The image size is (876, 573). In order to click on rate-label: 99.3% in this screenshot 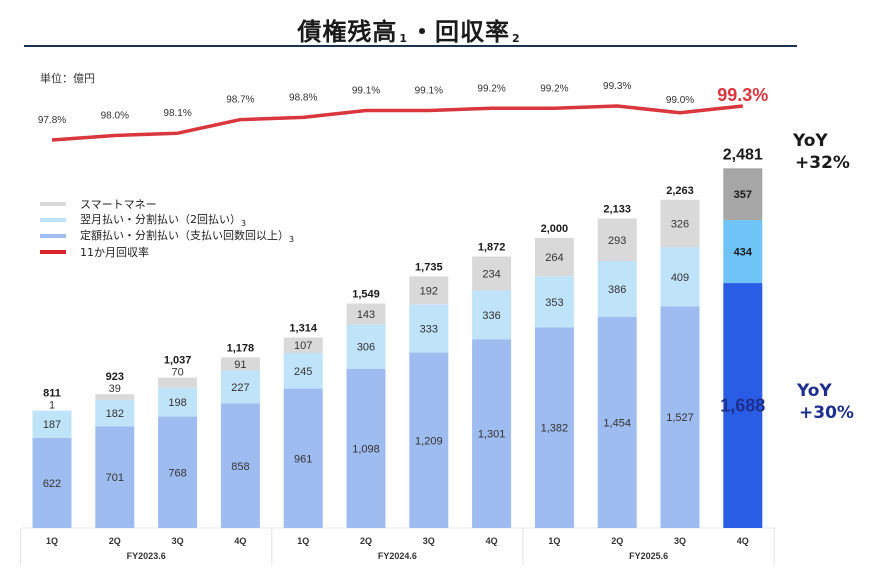, I will do `click(617, 86)`.